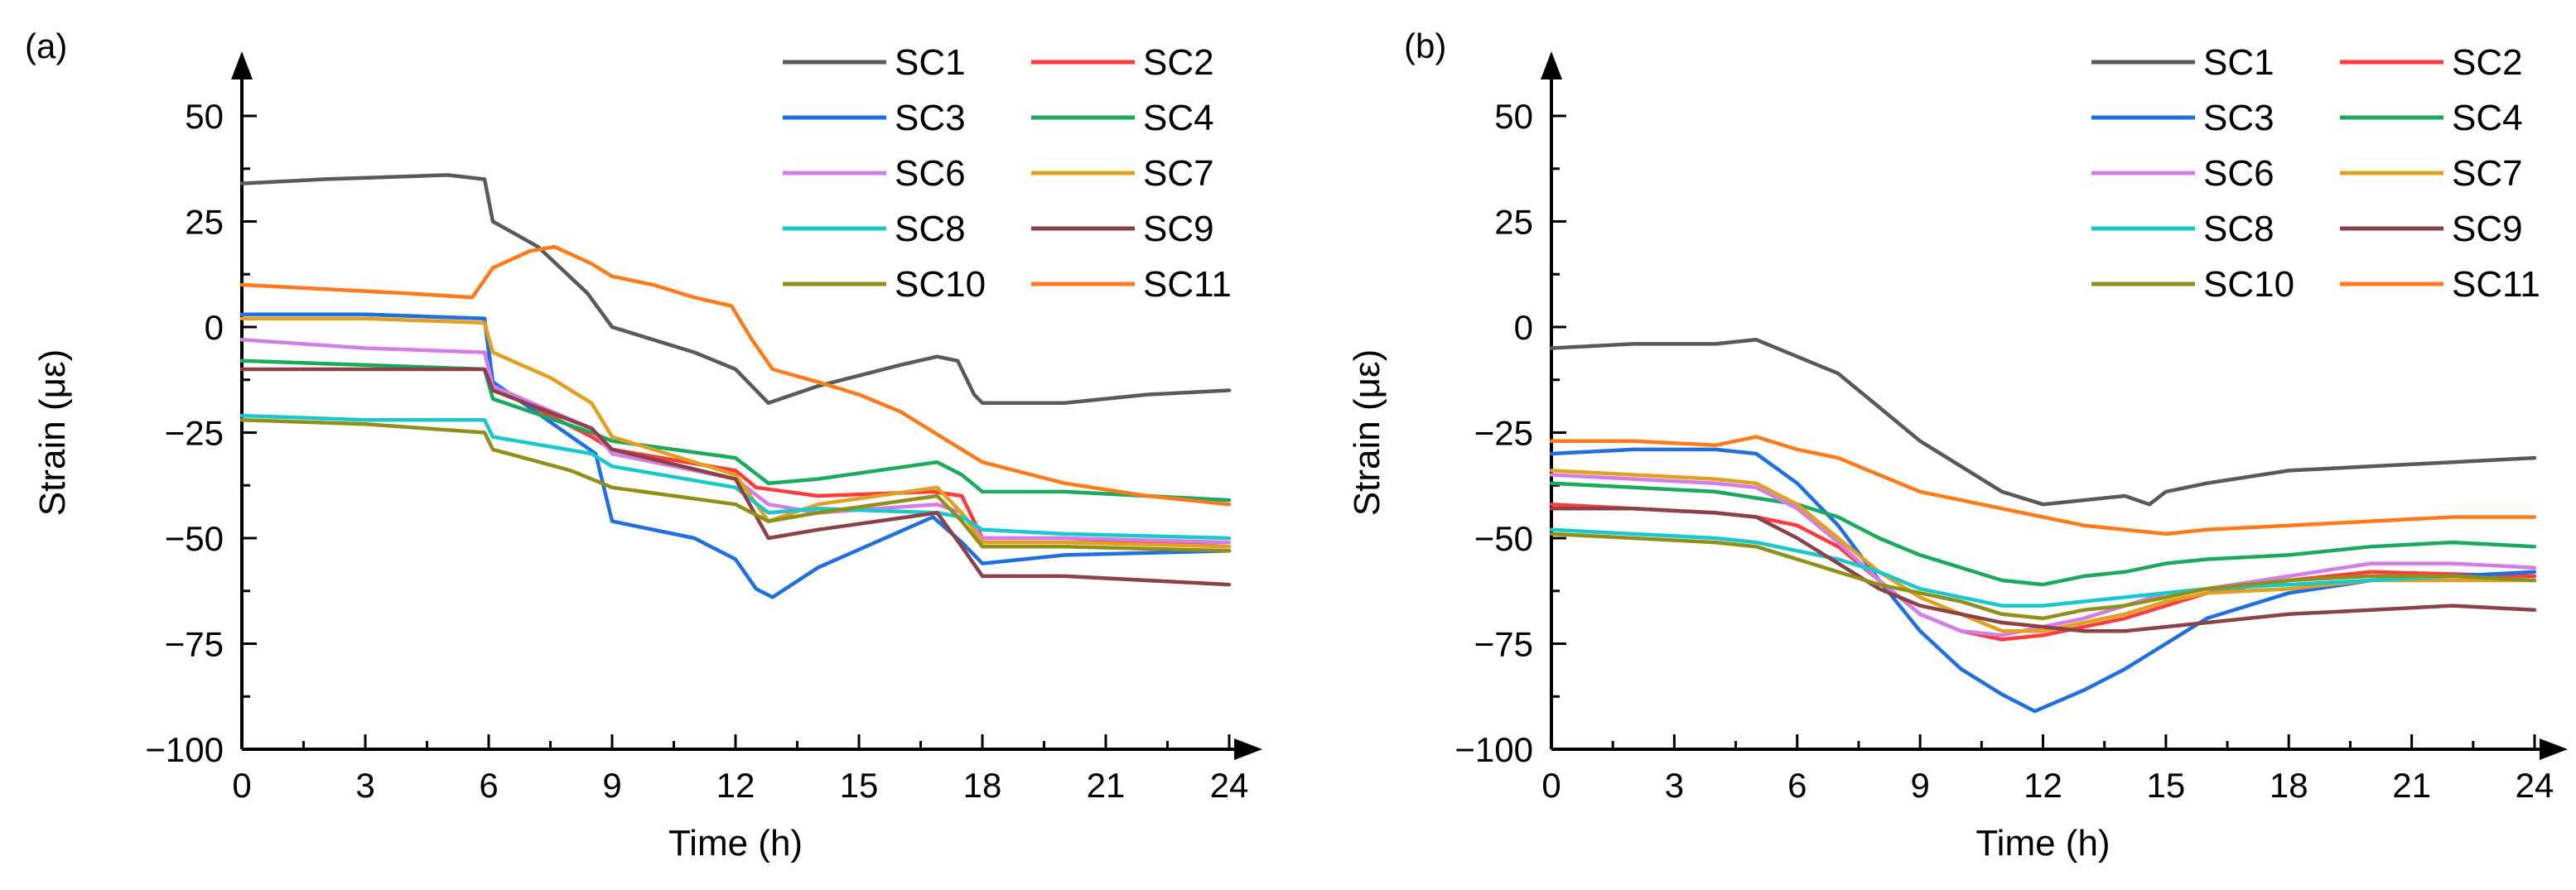 The height and width of the screenshot is (890, 2576). Describe the element at coordinates (1425, 45) in the screenshot. I see `panel-label: (b)` at that location.